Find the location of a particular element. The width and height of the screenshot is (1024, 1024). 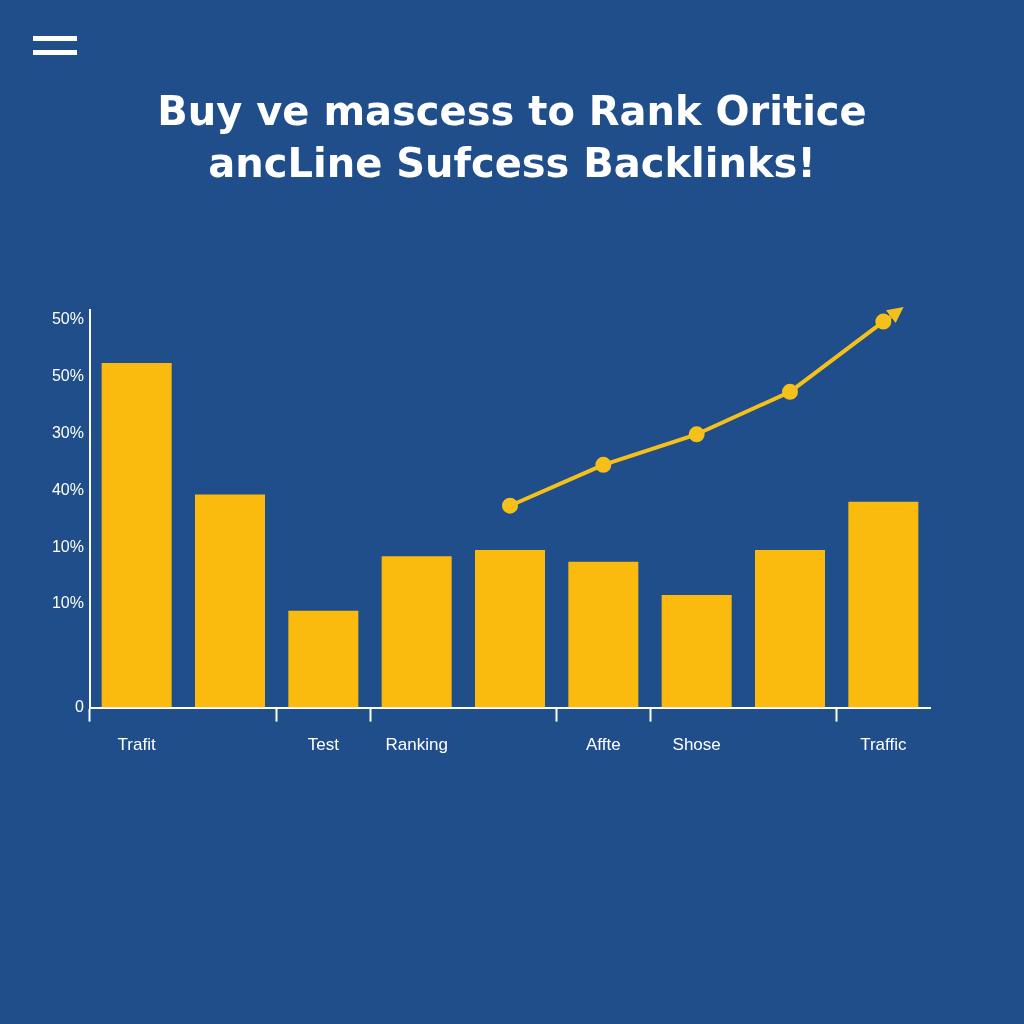

text: 30% is located at coordinates (67, 432).